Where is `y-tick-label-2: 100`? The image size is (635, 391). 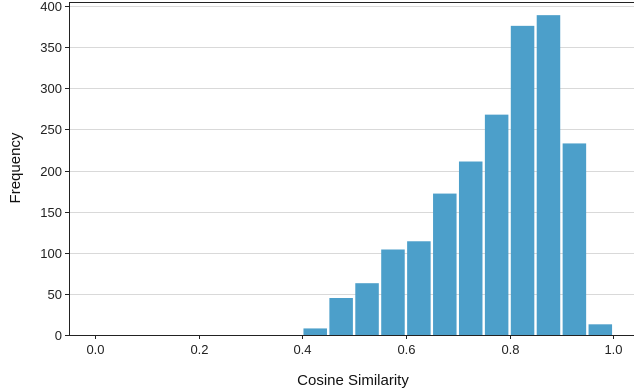
y-tick-label-2: 100 is located at coordinates (51, 253).